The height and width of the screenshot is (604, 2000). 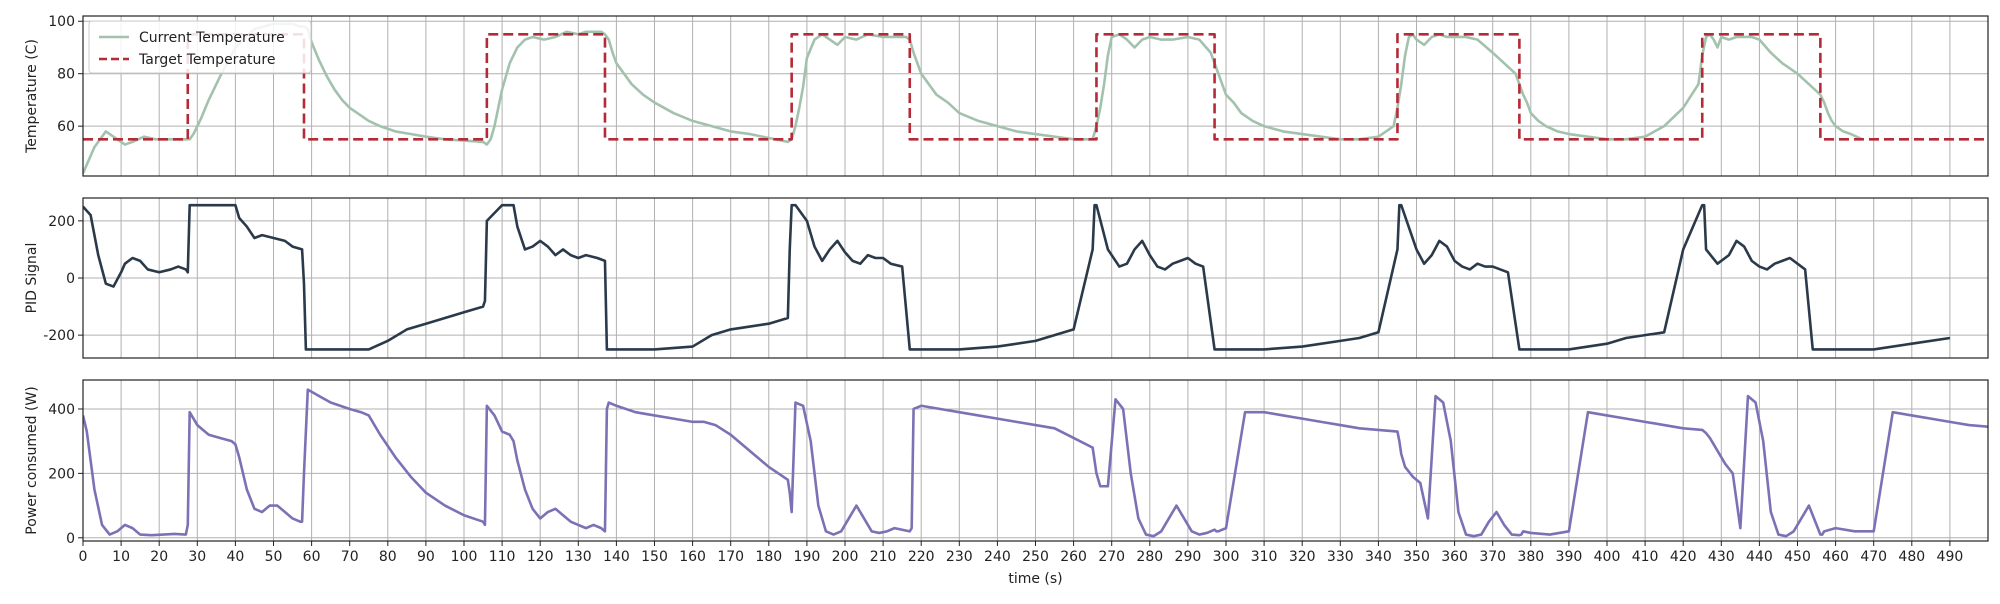 What do you see at coordinates (197, 557) in the screenshot?
I see `x-tick-label: 30` at bounding box center [197, 557].